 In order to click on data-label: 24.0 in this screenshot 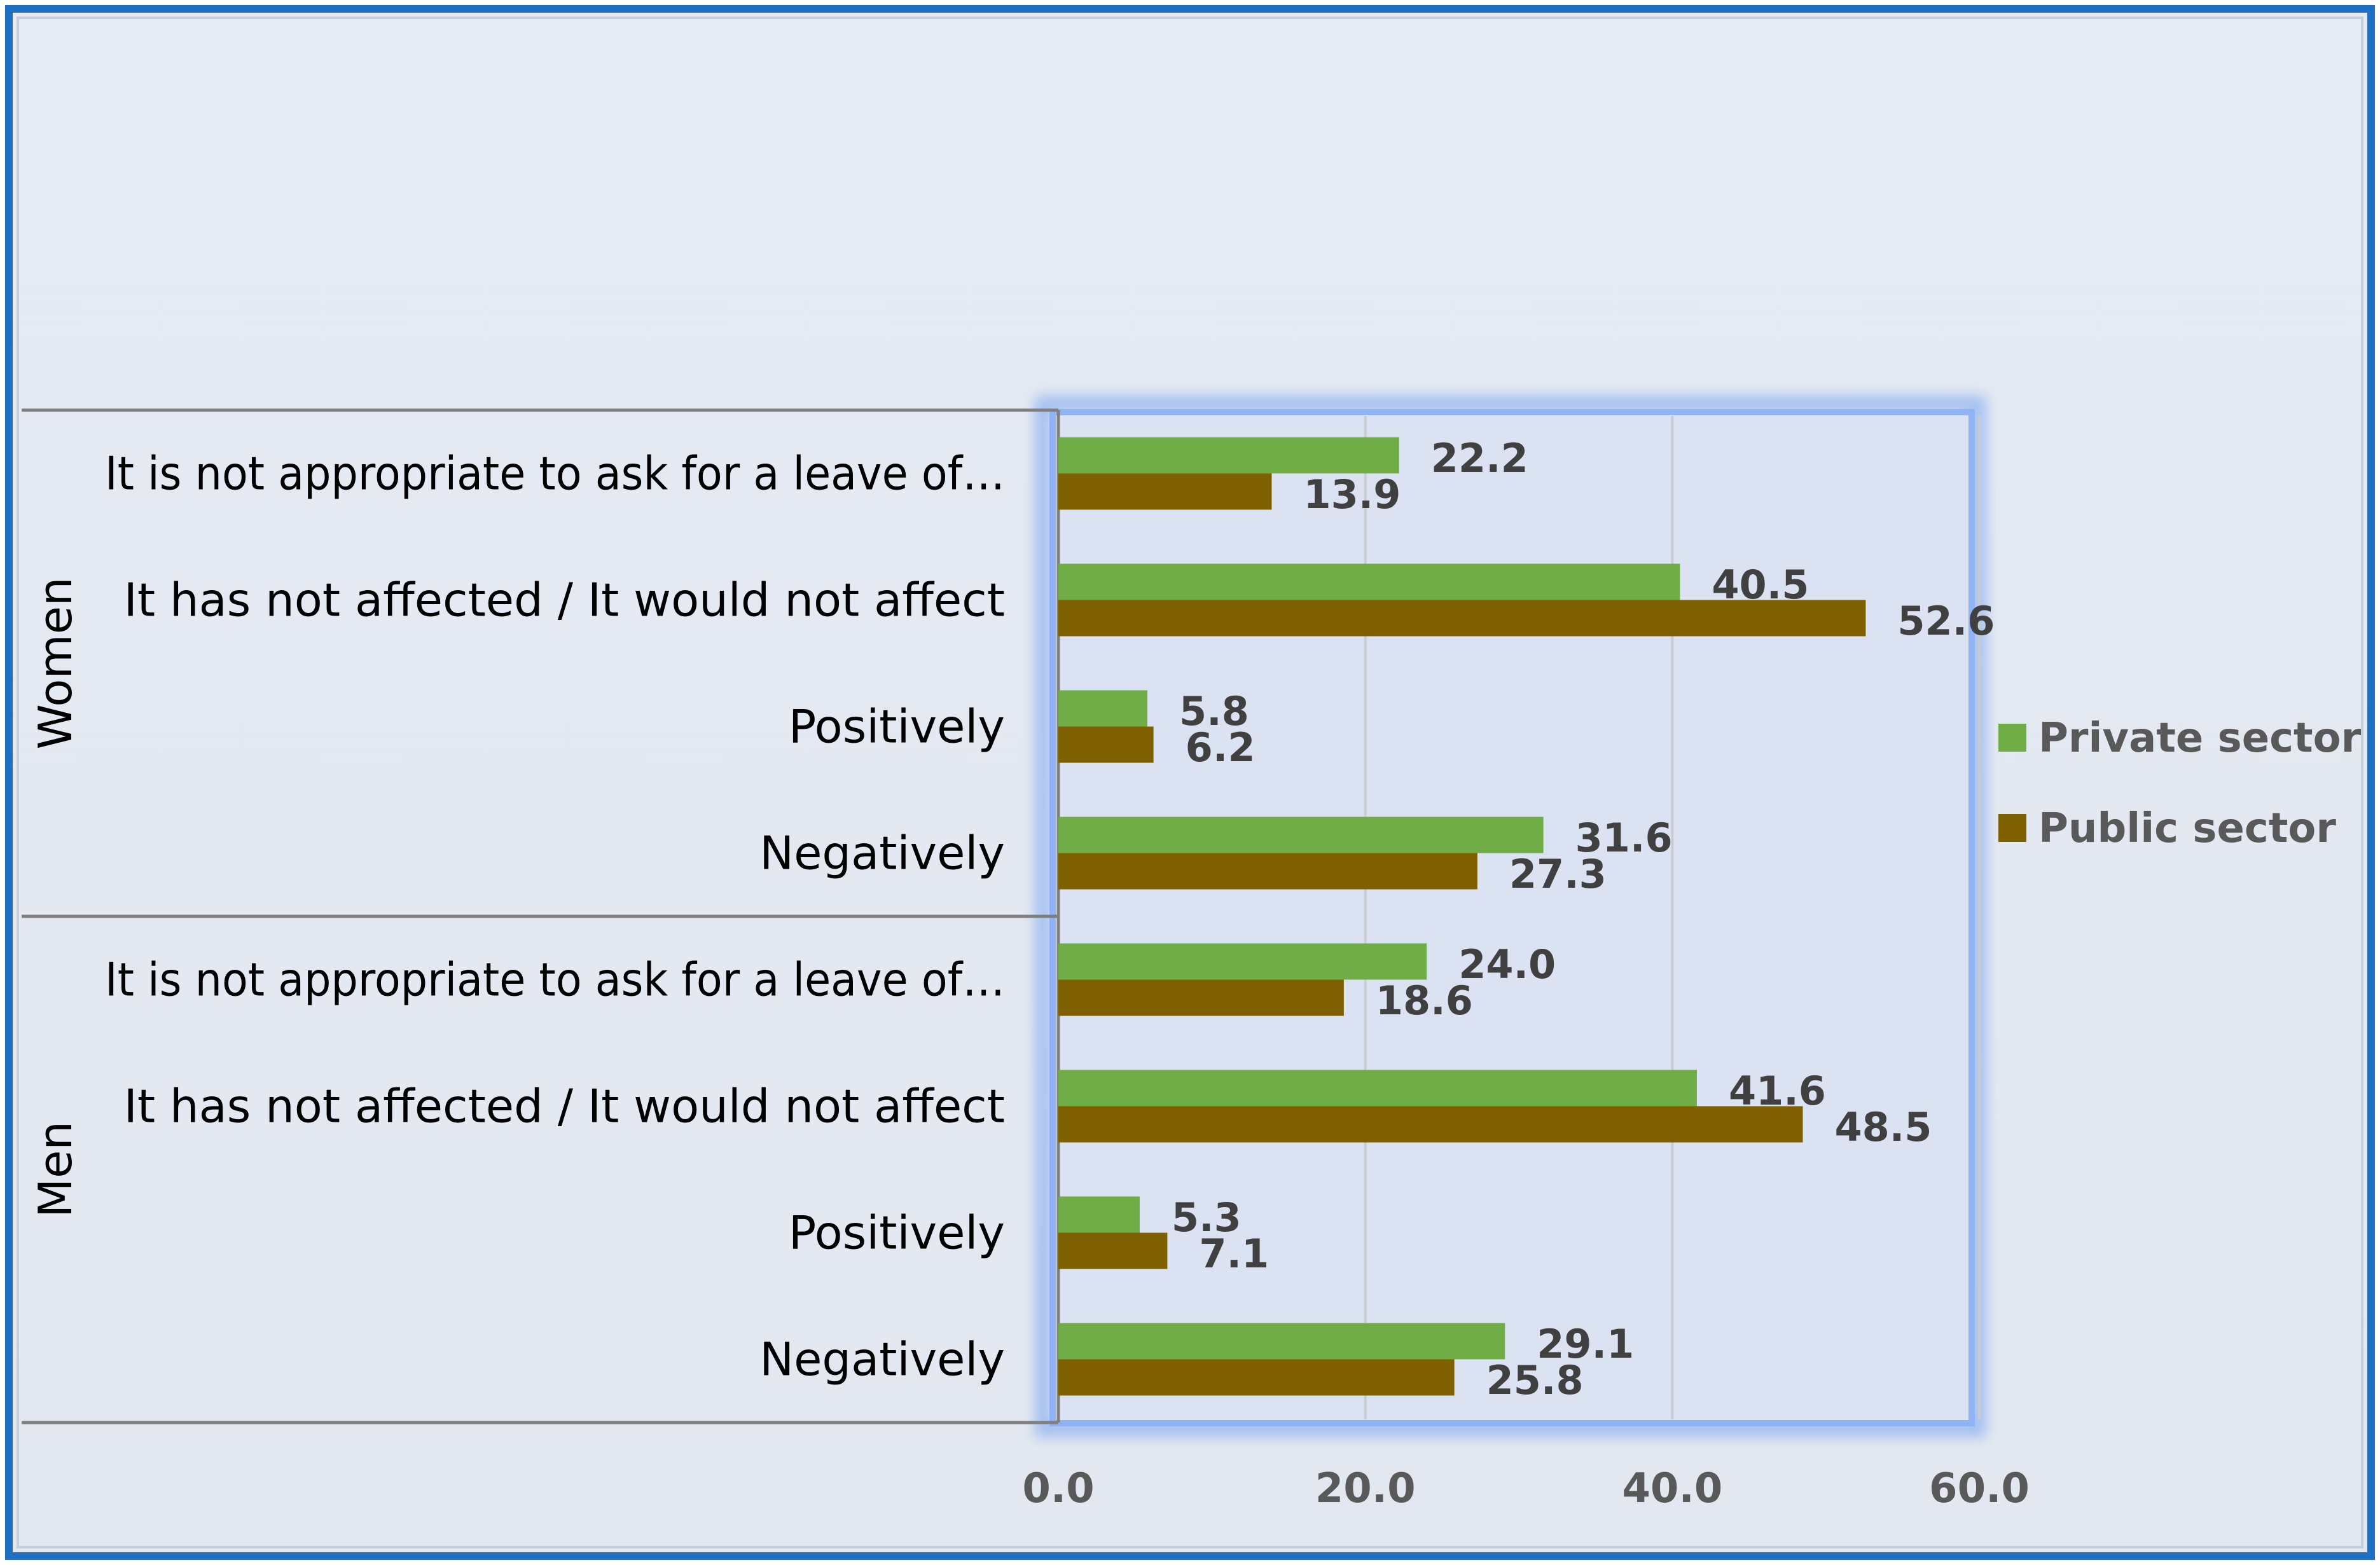, I will do `click(1507, 964)`.